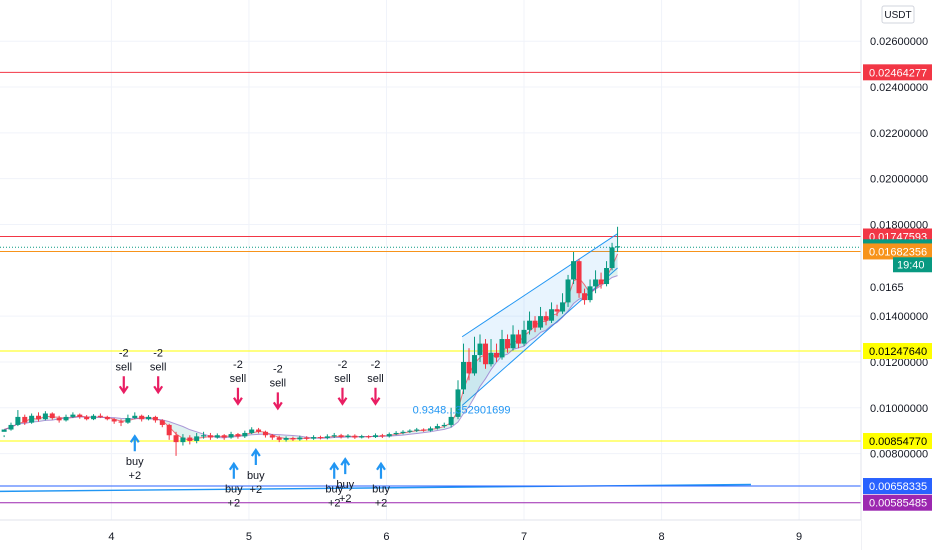  I want to click on y-tick-label: 0.02600000, so click(899, 42).